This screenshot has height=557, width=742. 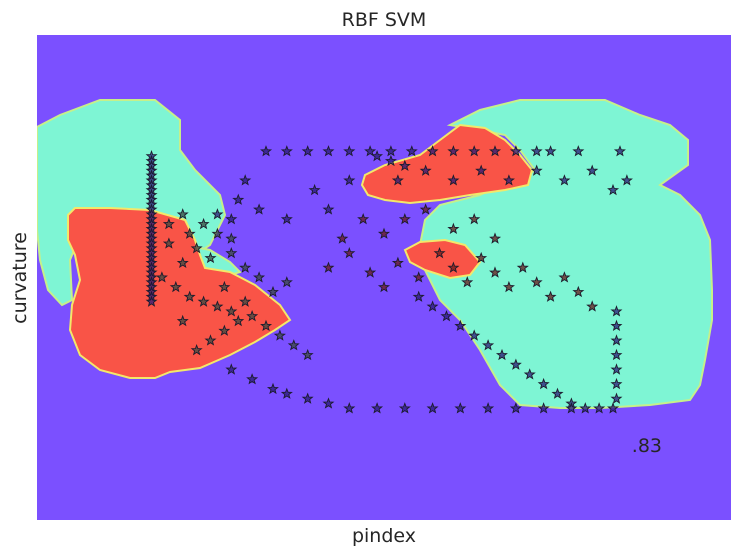 I want to click on y-axis-label: curvature, so click(x=20, y=278).